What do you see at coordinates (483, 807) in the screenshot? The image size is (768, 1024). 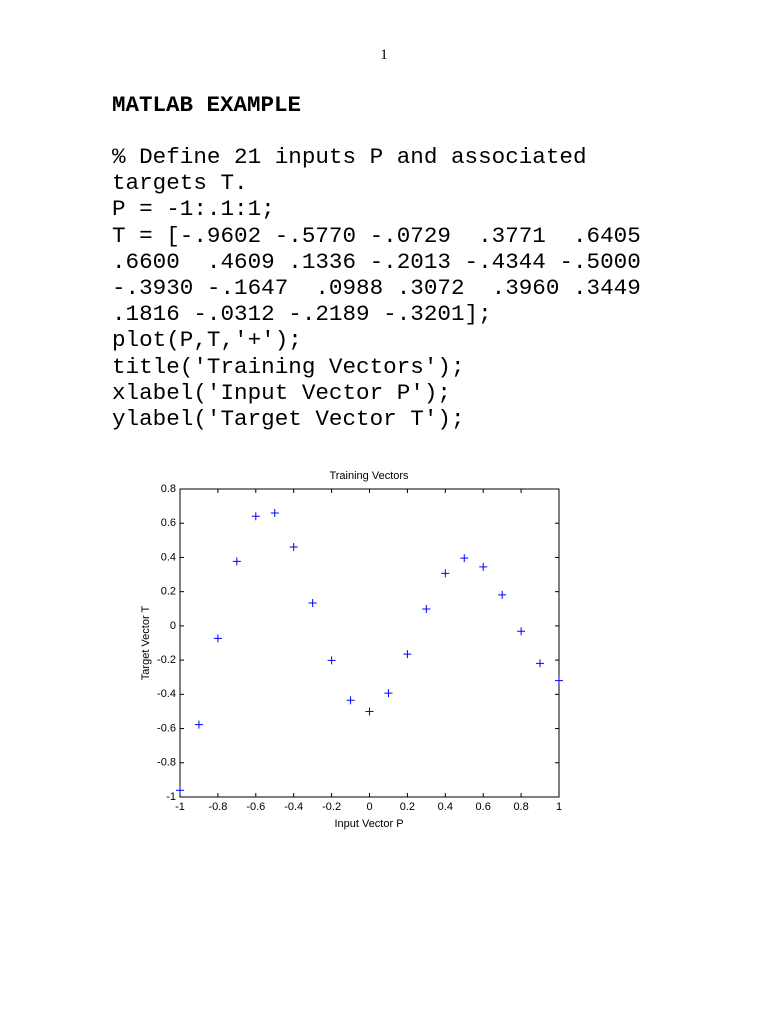 I see `x-tick-label: 0.6` at bounding box center [483, 807].